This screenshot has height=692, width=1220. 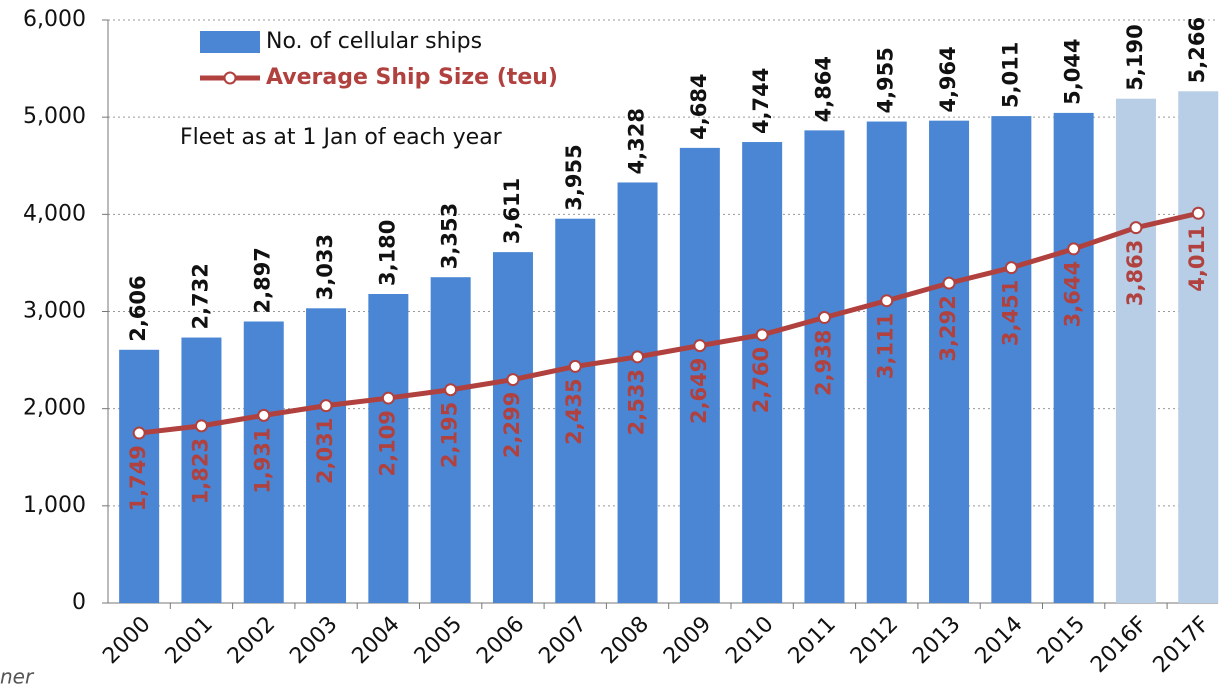 What do you see at coordinates (1197, 50) in the screenshot?
I see `bar-value-label: 5,266` at bounding box center [1197, 50].